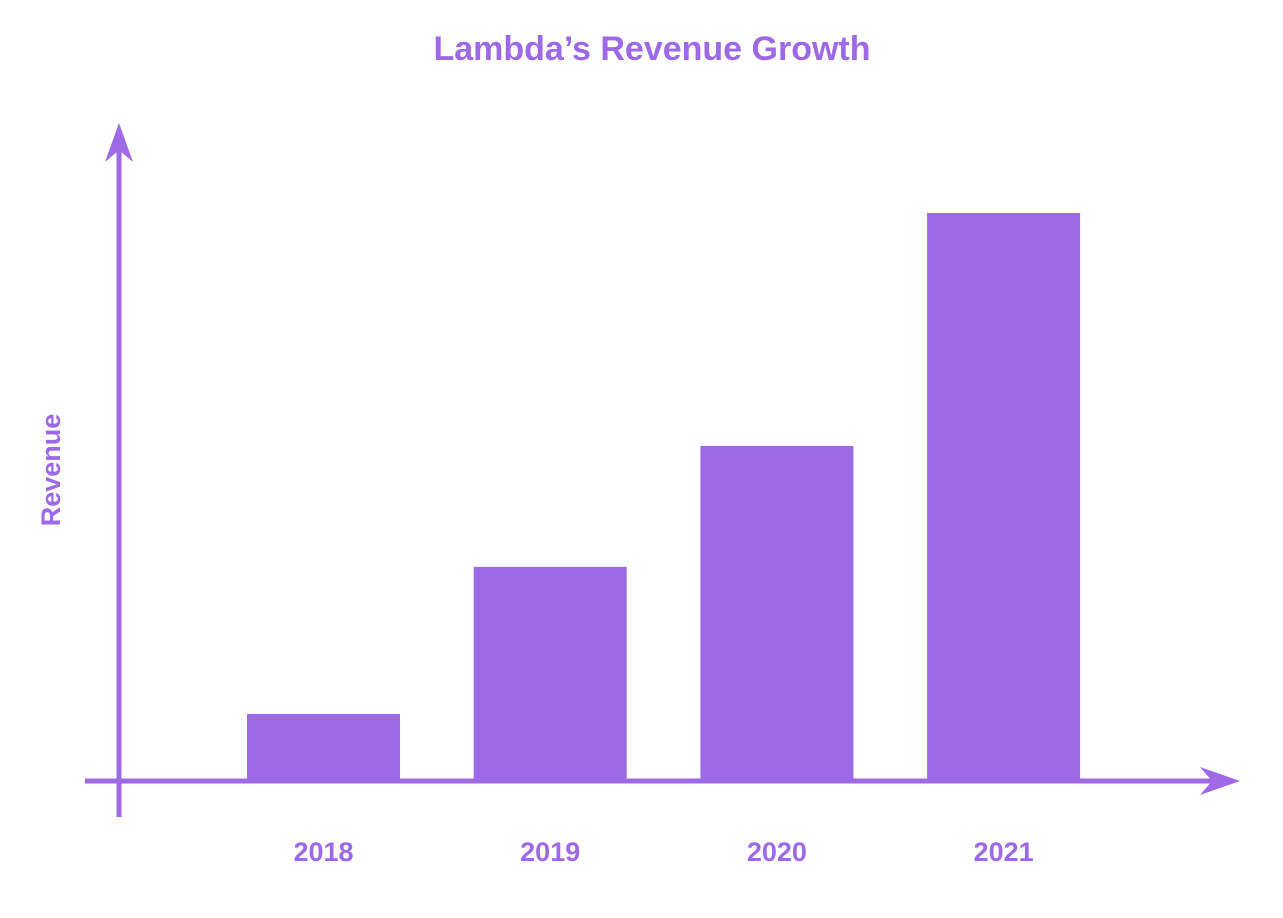 The height and width of the screenshot is (918, 1283). What do you see at coordinates (550, 673) in the screenshot?
I see `bar-2019` at bounding box center [550, 673].